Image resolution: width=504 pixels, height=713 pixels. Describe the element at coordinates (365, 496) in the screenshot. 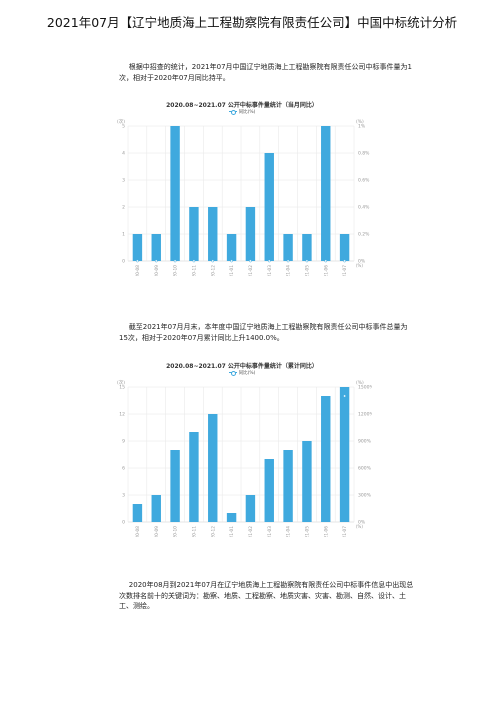

I see `right-tick-label: 300%` at that location.